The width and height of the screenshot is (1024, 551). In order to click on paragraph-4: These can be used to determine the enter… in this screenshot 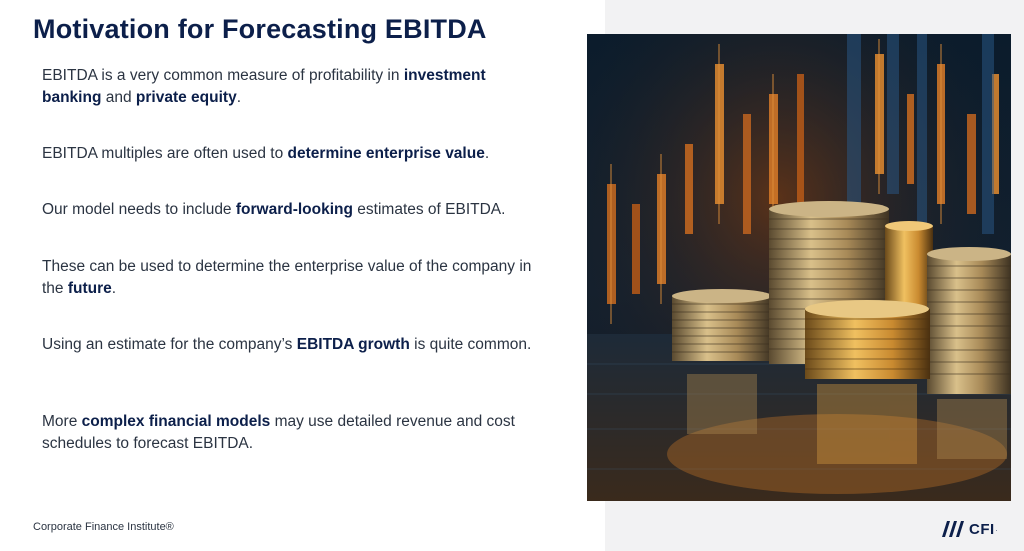, I will do `click(292, 278)`.